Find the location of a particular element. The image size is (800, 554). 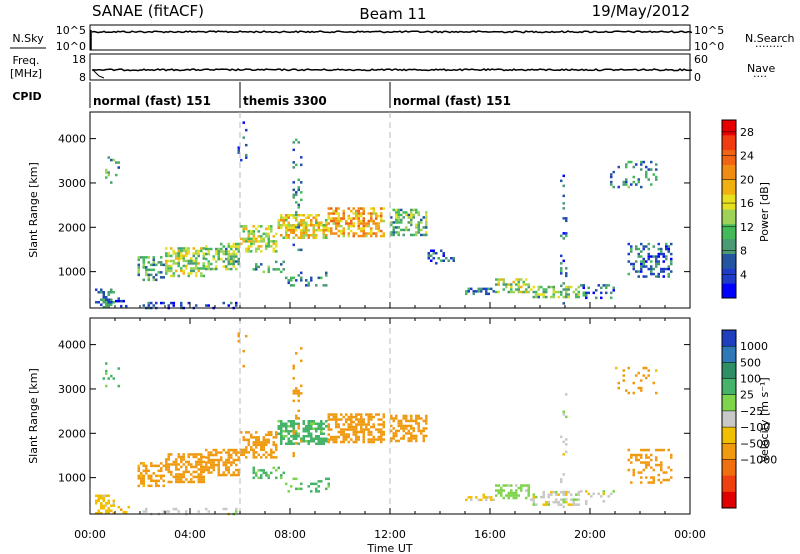

nsky-left-tick-top: 10^5 is located at coordinates (71, 30).